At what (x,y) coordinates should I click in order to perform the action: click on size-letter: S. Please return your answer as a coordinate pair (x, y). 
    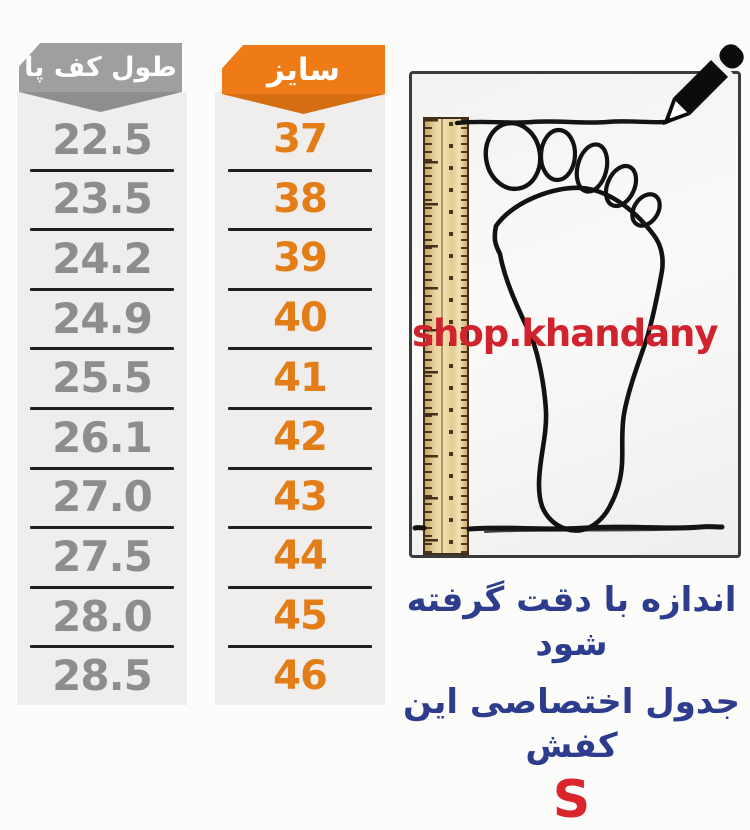
    Looking at the image, I should click on (571, 800).